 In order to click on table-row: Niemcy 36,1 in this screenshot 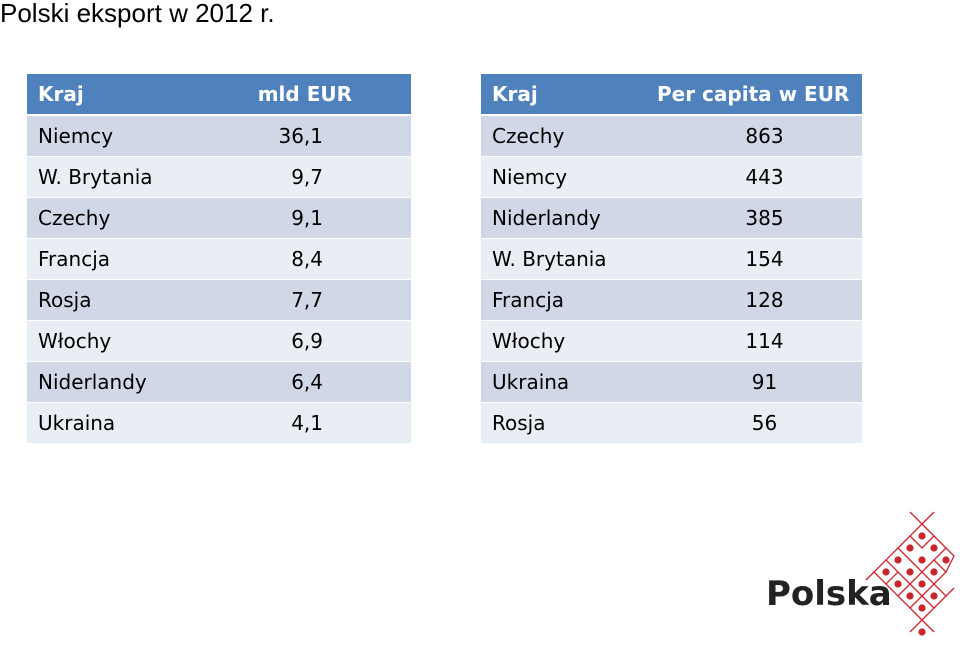, I will do `click(219, 136)`.